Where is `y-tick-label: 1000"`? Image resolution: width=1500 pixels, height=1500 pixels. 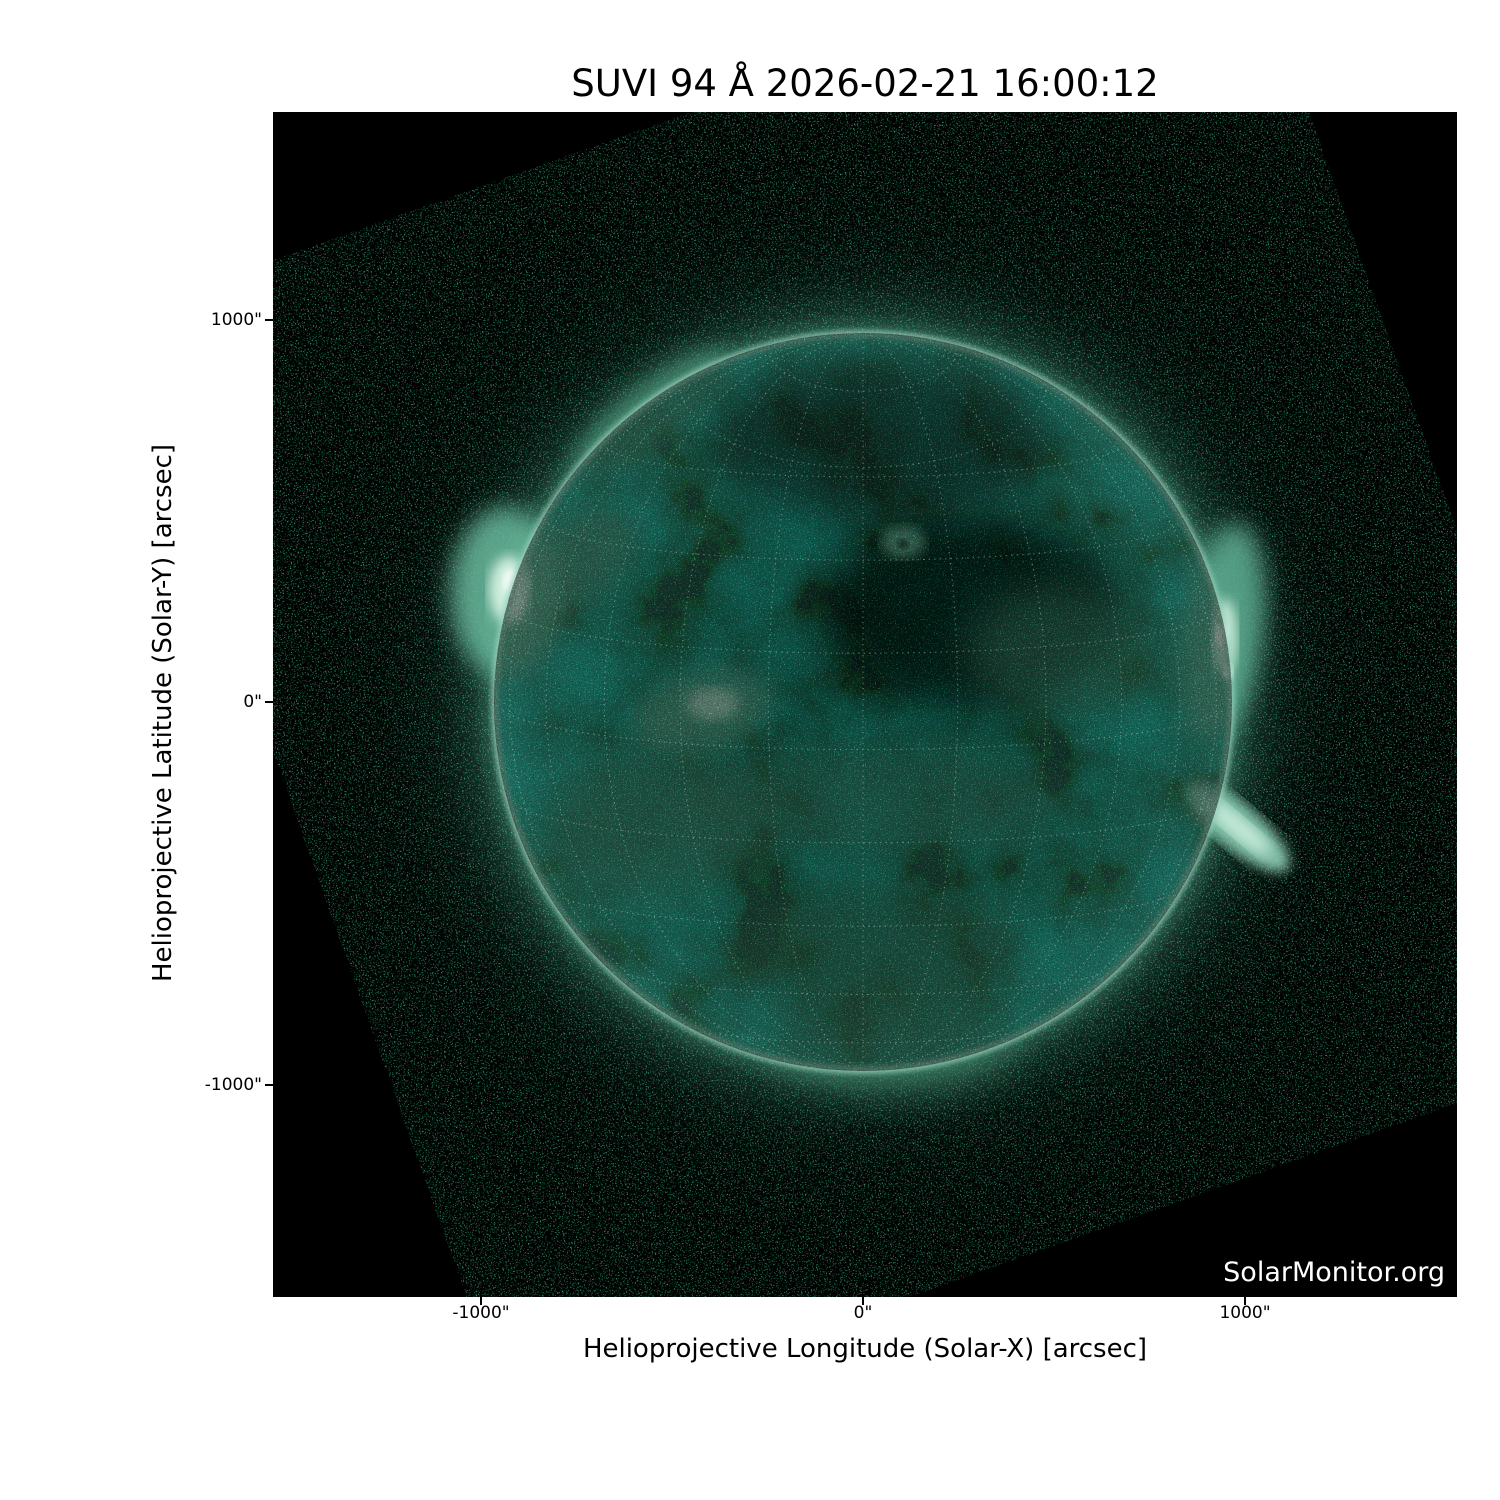
y-tick-label: 1000" is located at coordinates (236, 320).